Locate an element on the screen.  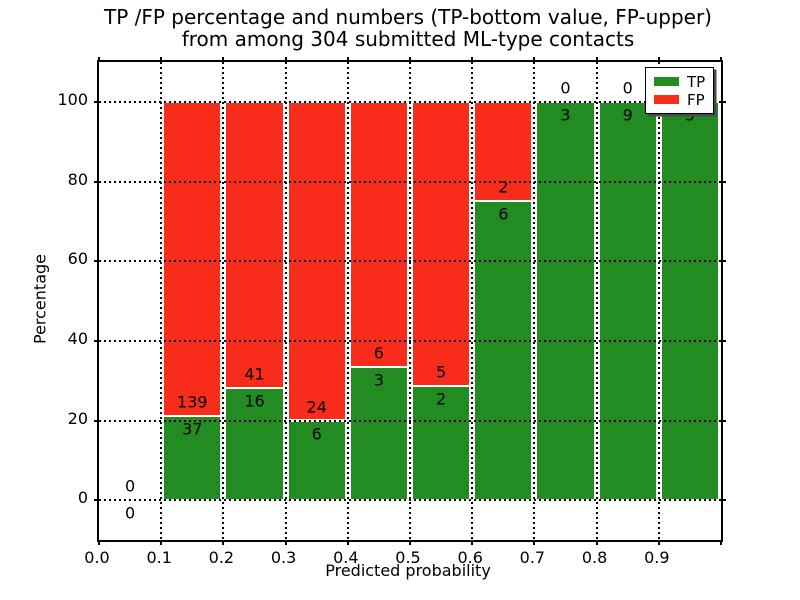
y-tick-label: 20 is located at coordinates (77, 418).